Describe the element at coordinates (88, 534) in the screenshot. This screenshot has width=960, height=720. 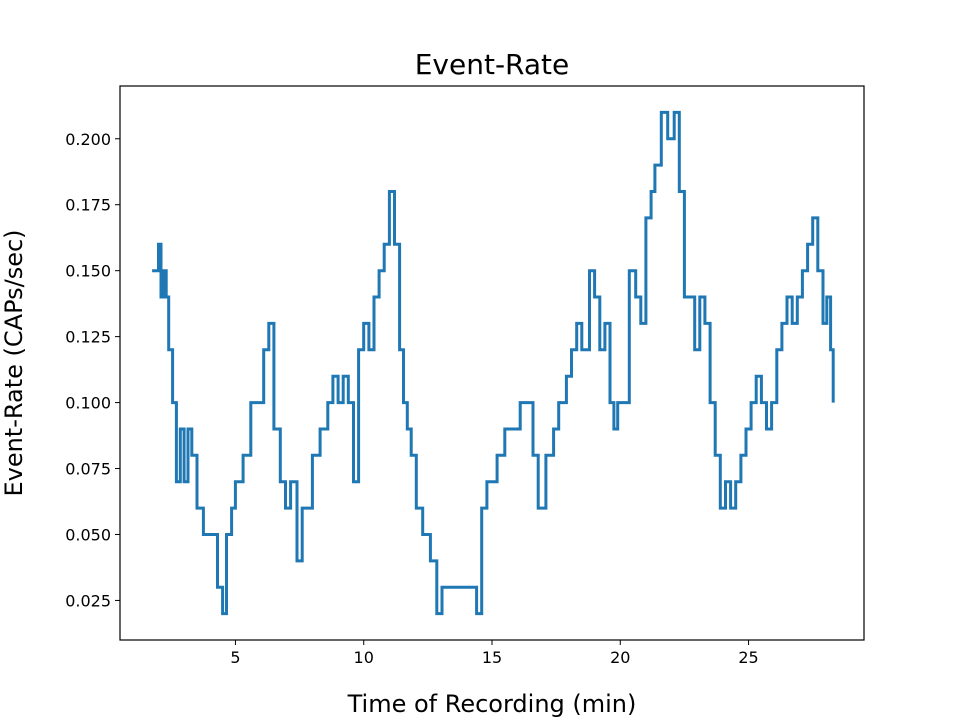
I see `y-tick-label: 0.050` at that location.